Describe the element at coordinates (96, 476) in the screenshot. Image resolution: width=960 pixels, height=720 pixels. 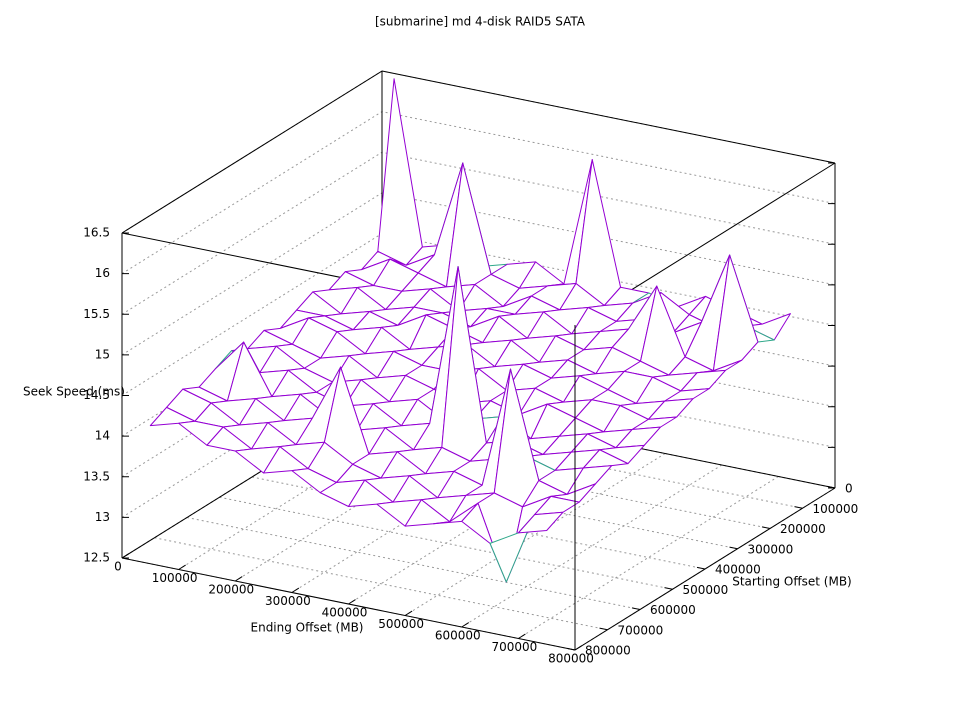
I see `z-tick-label: 13.5` at that location.